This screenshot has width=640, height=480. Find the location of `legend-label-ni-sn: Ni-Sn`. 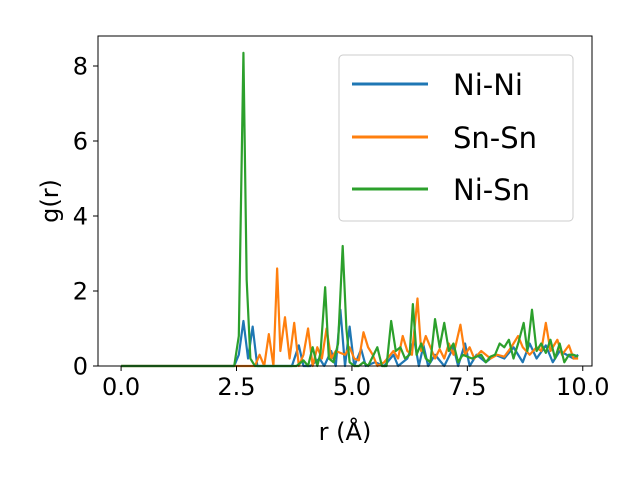

legend-label-ni-sn: Ni-Sn is located at coordinates (491, 190).